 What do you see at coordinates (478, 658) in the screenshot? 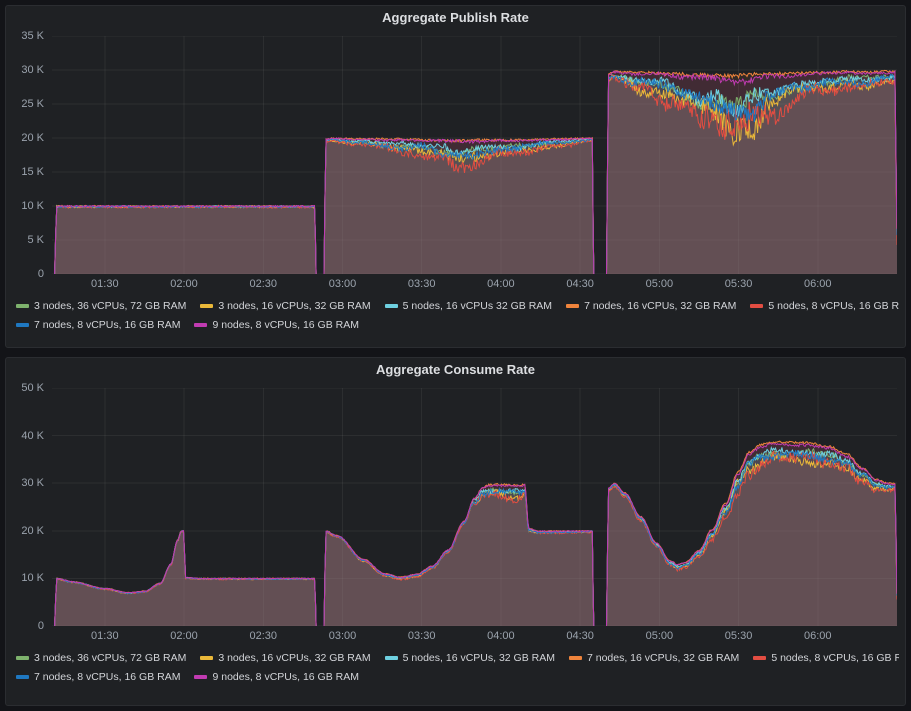
I see `legend-label: 5 nodes, 16 vCPUs, 32 GB RAM` at bounding box center [478, 658].